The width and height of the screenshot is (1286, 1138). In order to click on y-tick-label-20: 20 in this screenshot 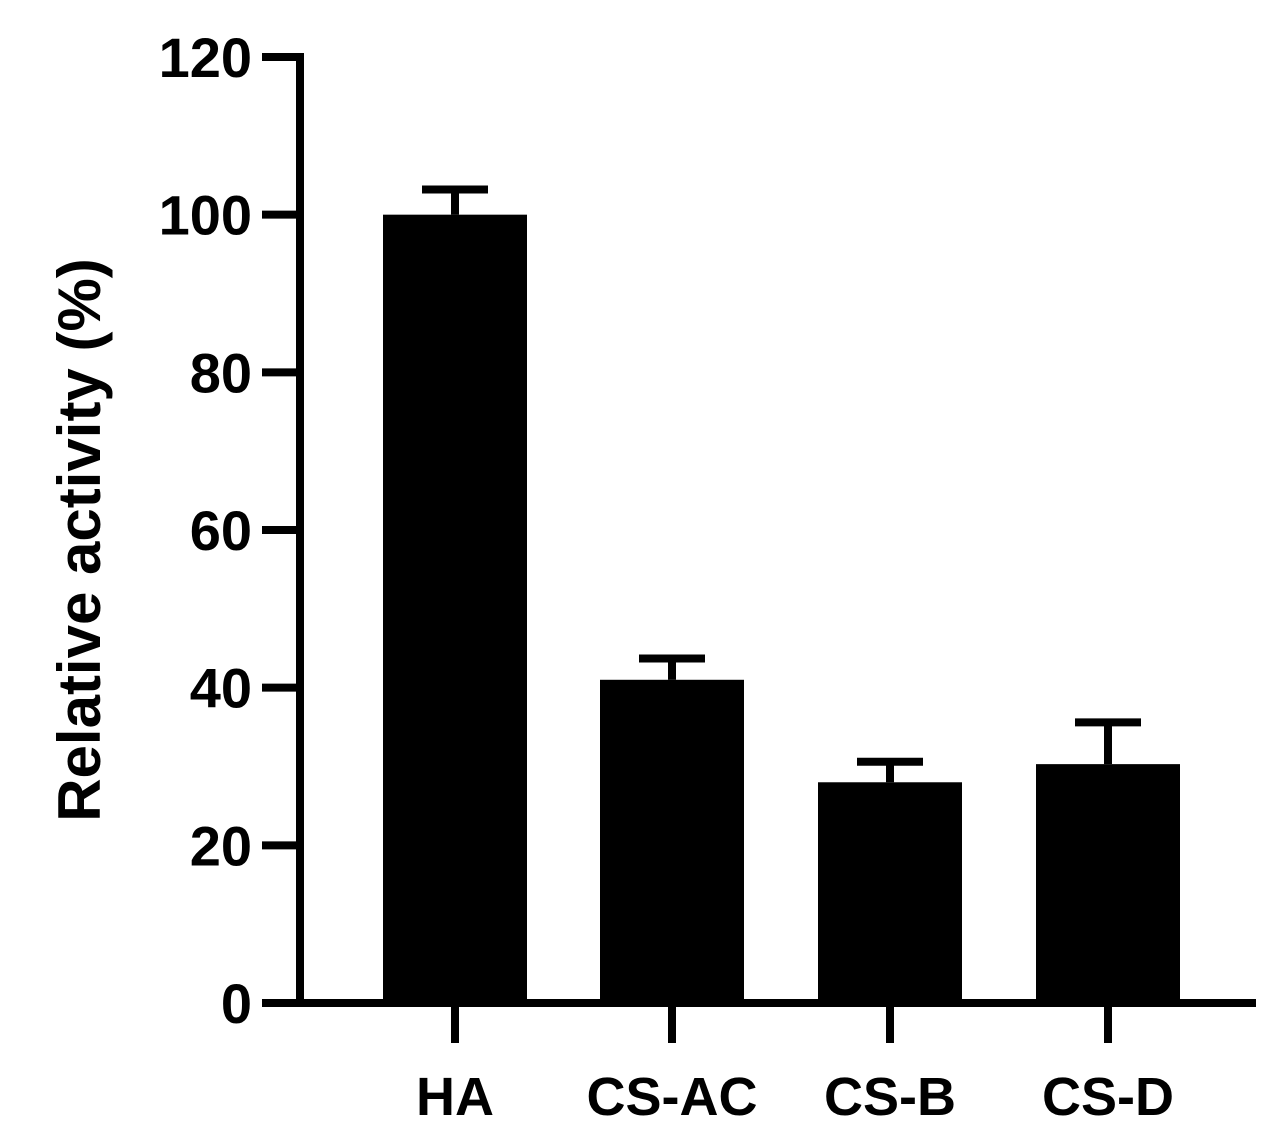, I will do `click(221, 845)`.